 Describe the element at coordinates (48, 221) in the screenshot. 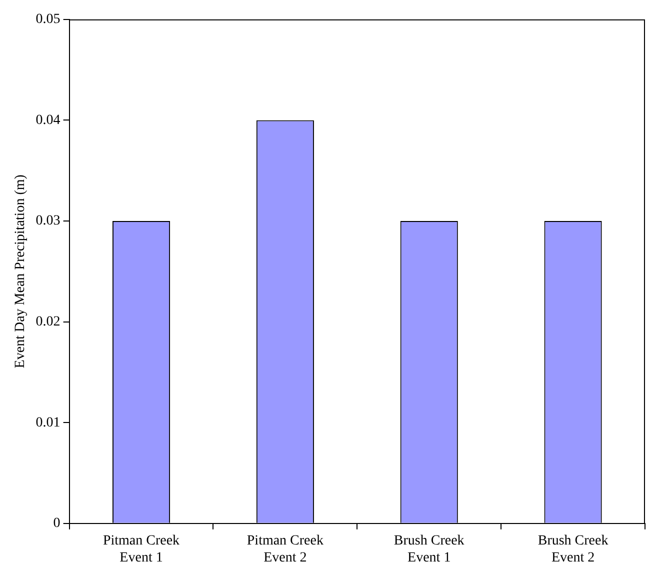

I see `y-tick-label: 0.03` at that location.